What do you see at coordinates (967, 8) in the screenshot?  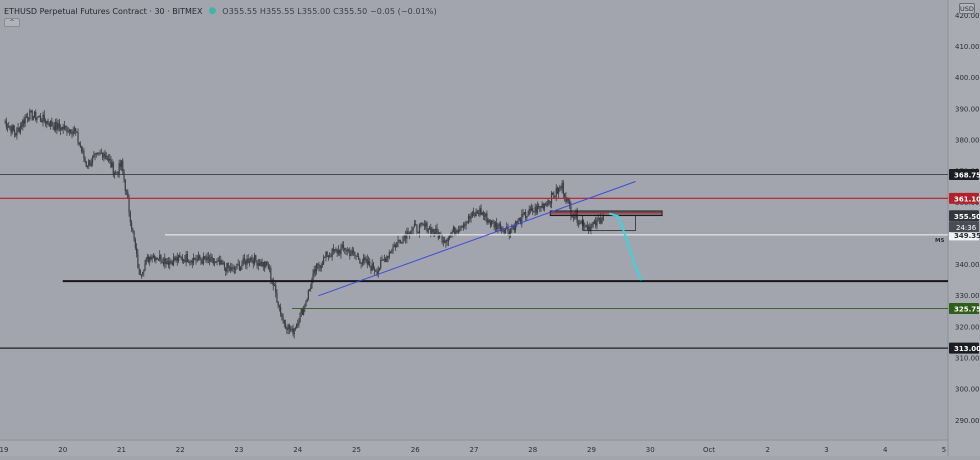 I see `currency-button: USD` at bounding box center [967, 8].